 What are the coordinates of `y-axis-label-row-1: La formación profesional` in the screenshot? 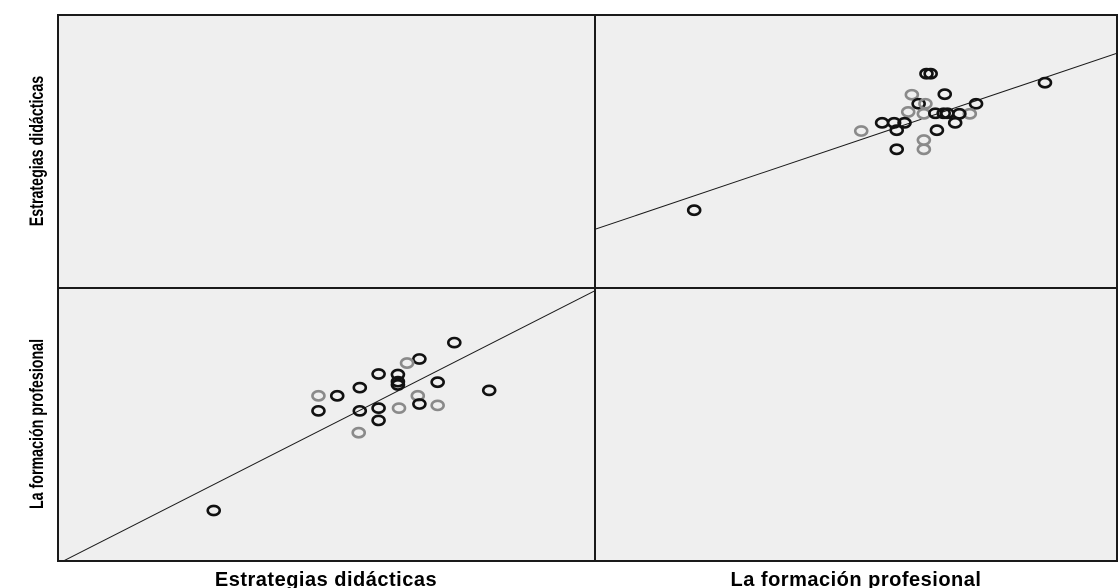 It's located at (36, 424).